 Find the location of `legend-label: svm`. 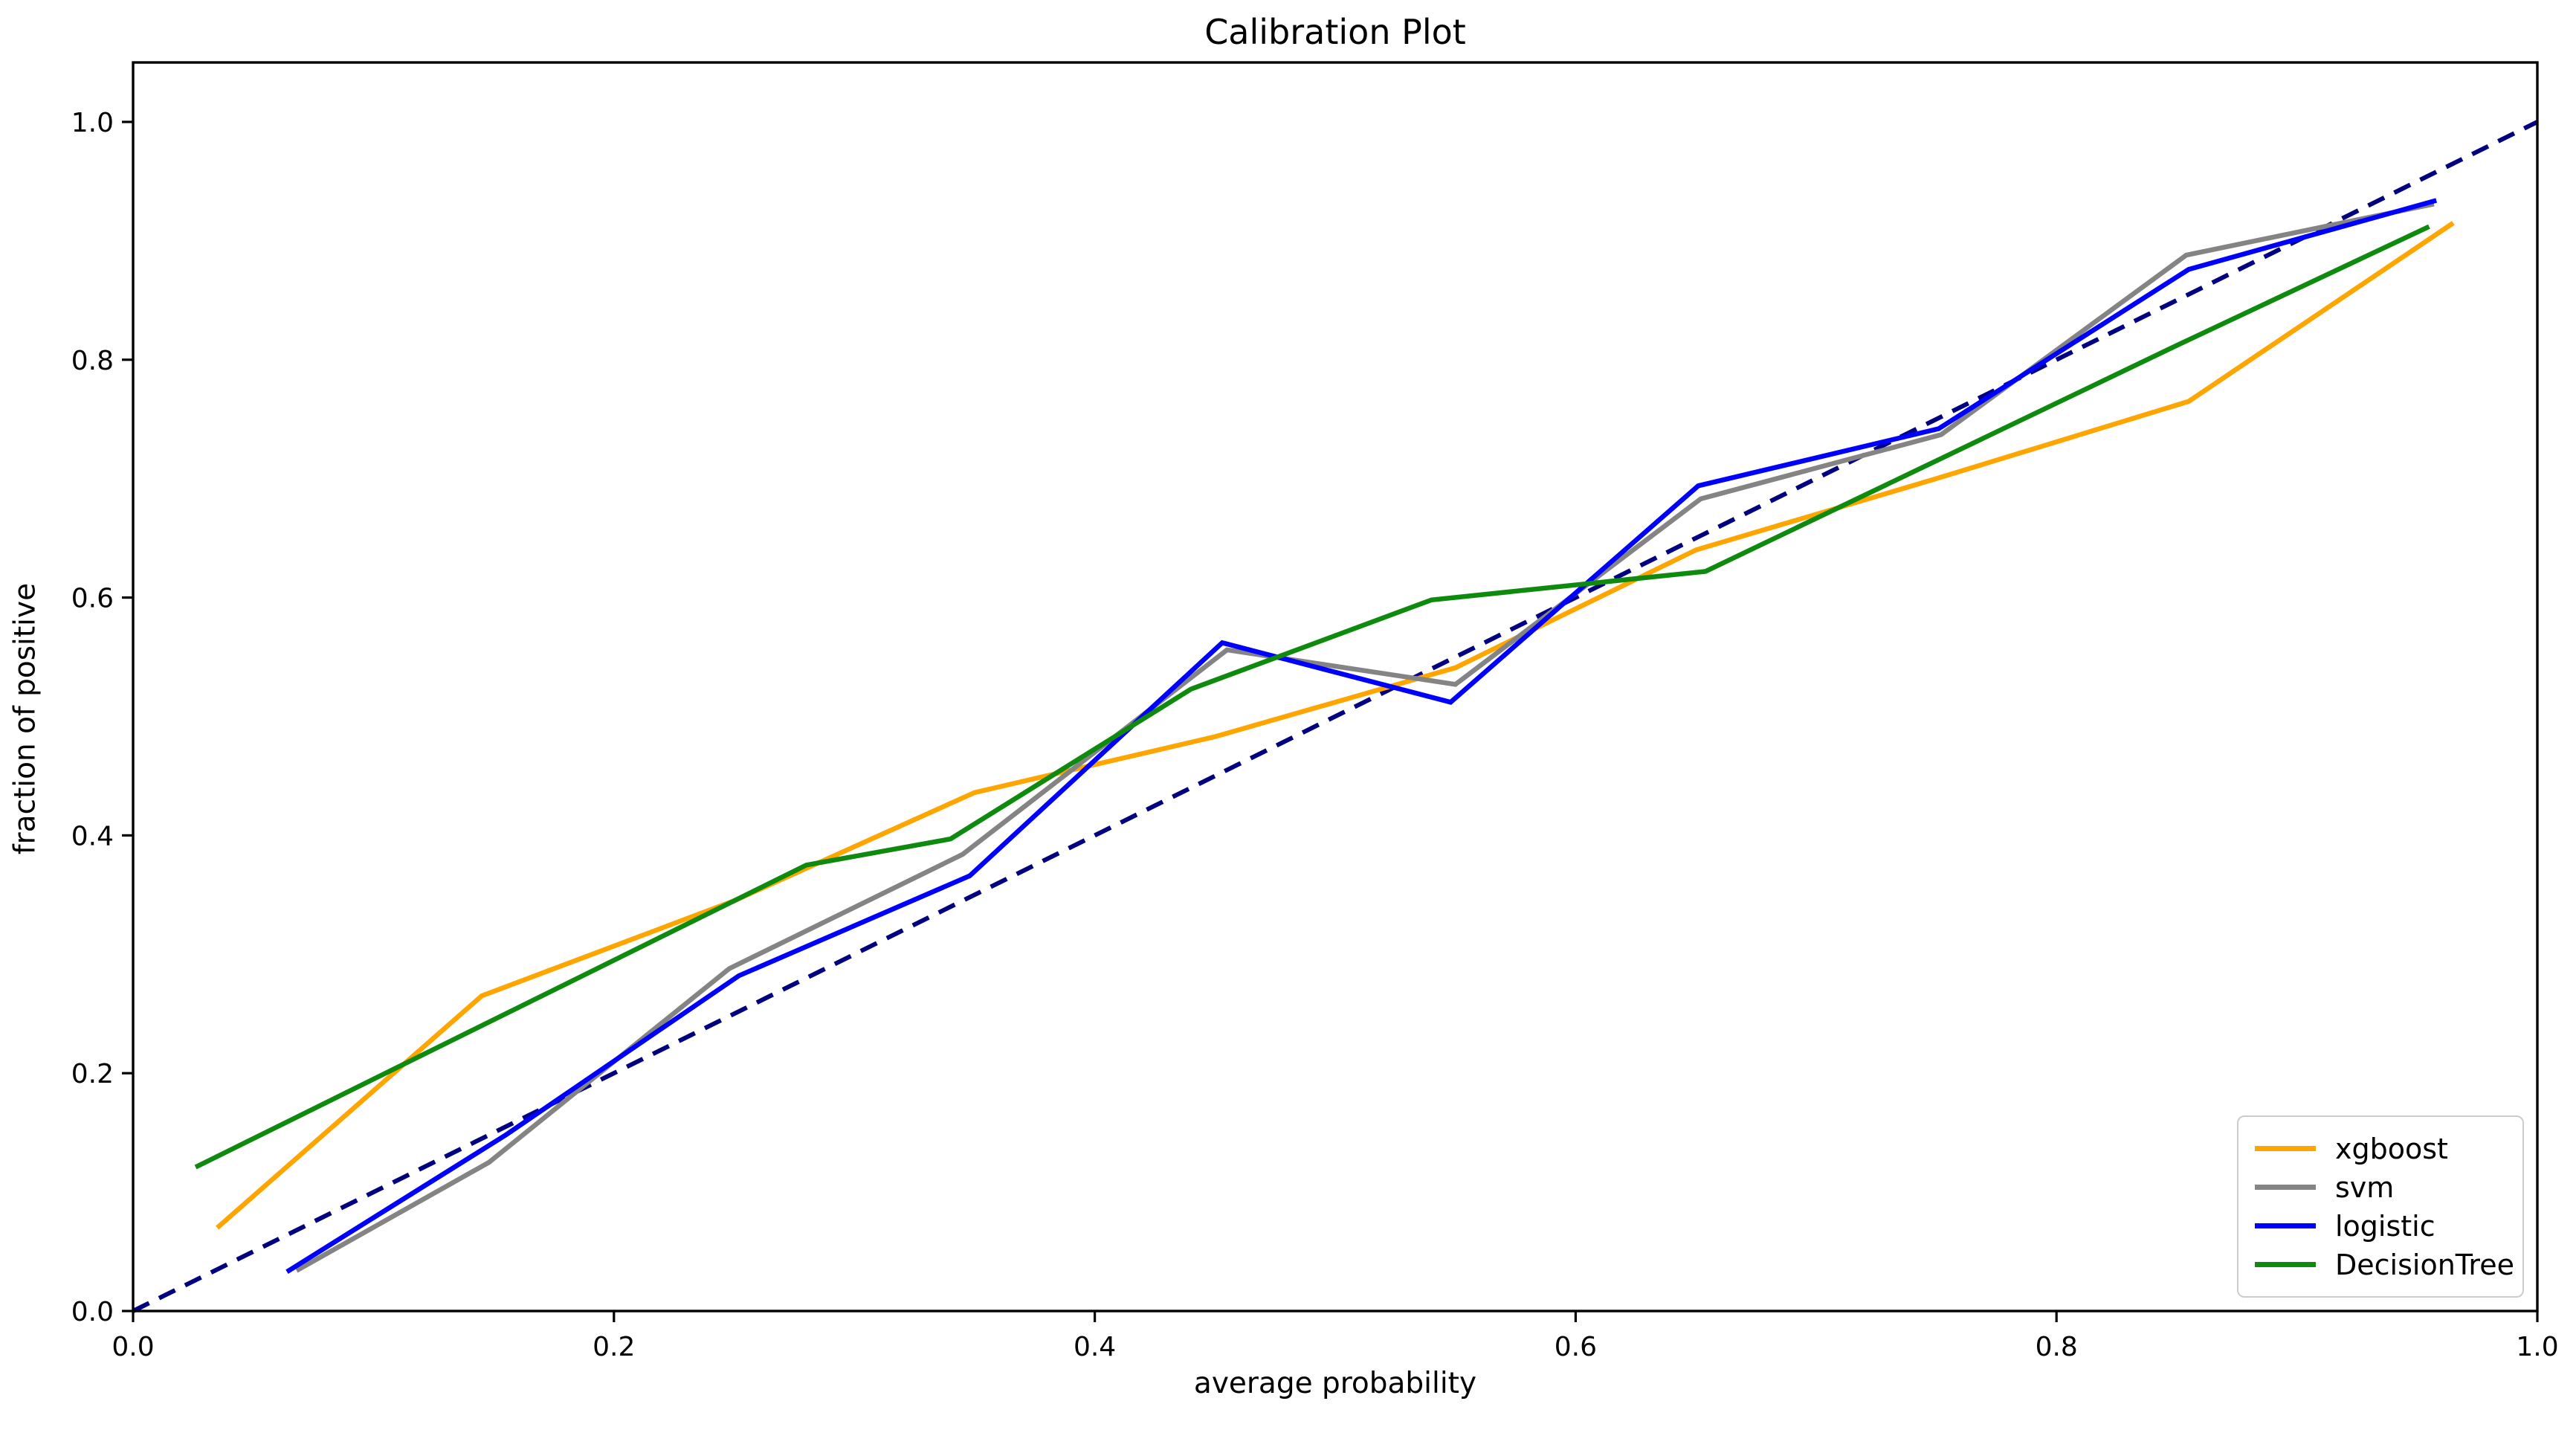

legend-label: svm is located at coordinates (2365, 1187).